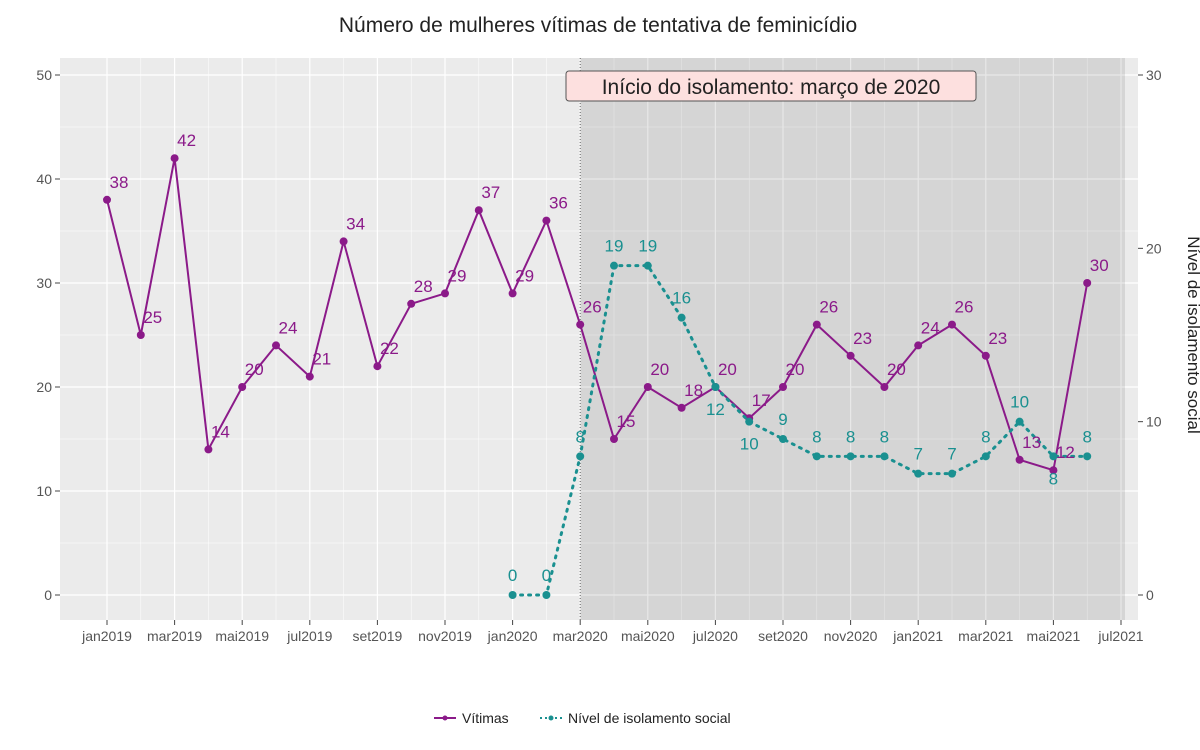  I want to click on y-right-tick-label: 0, so click(1150, 595).